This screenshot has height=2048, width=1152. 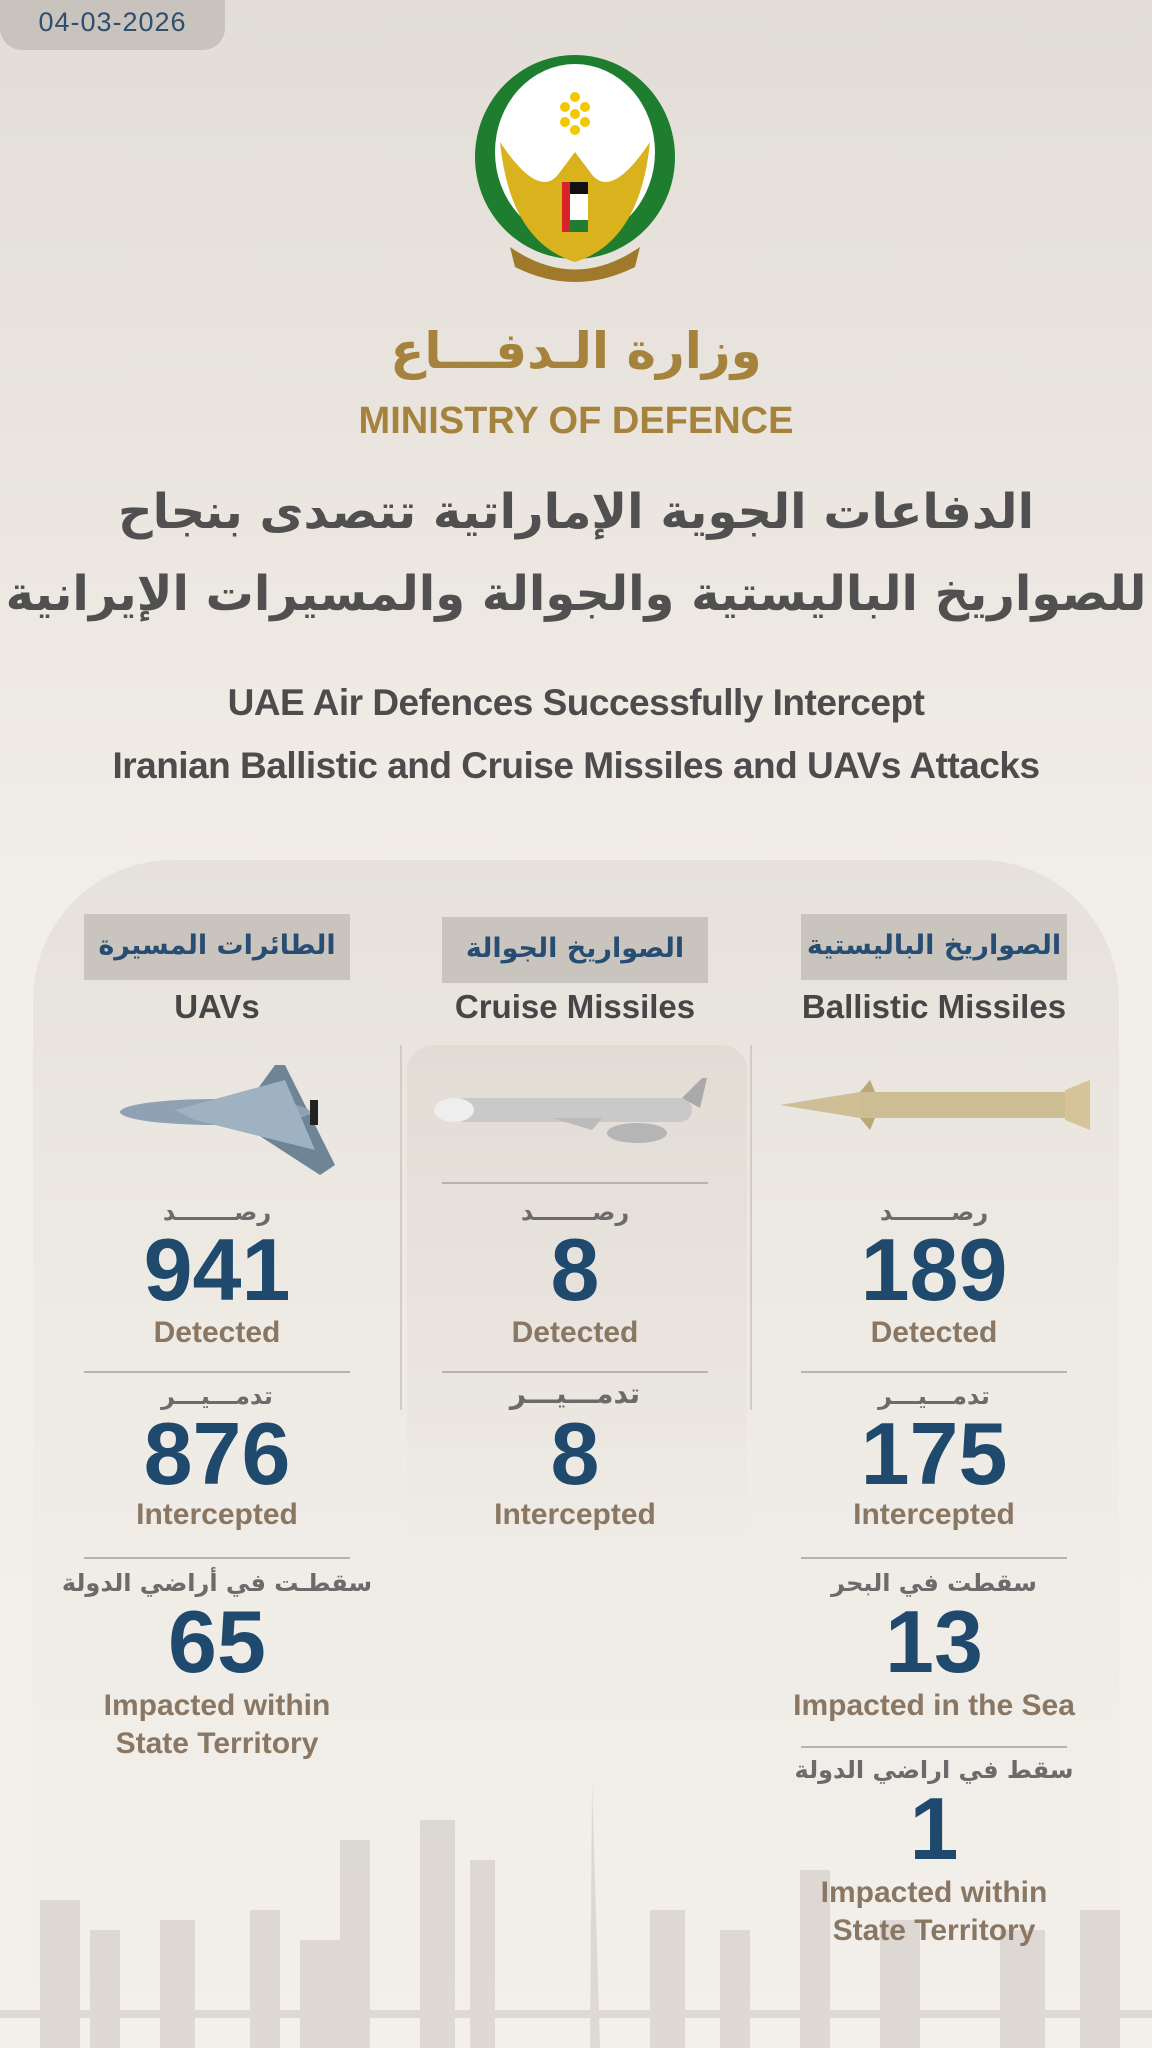 I want to click on cruise-missile-image, so click(x=570, y=1110).